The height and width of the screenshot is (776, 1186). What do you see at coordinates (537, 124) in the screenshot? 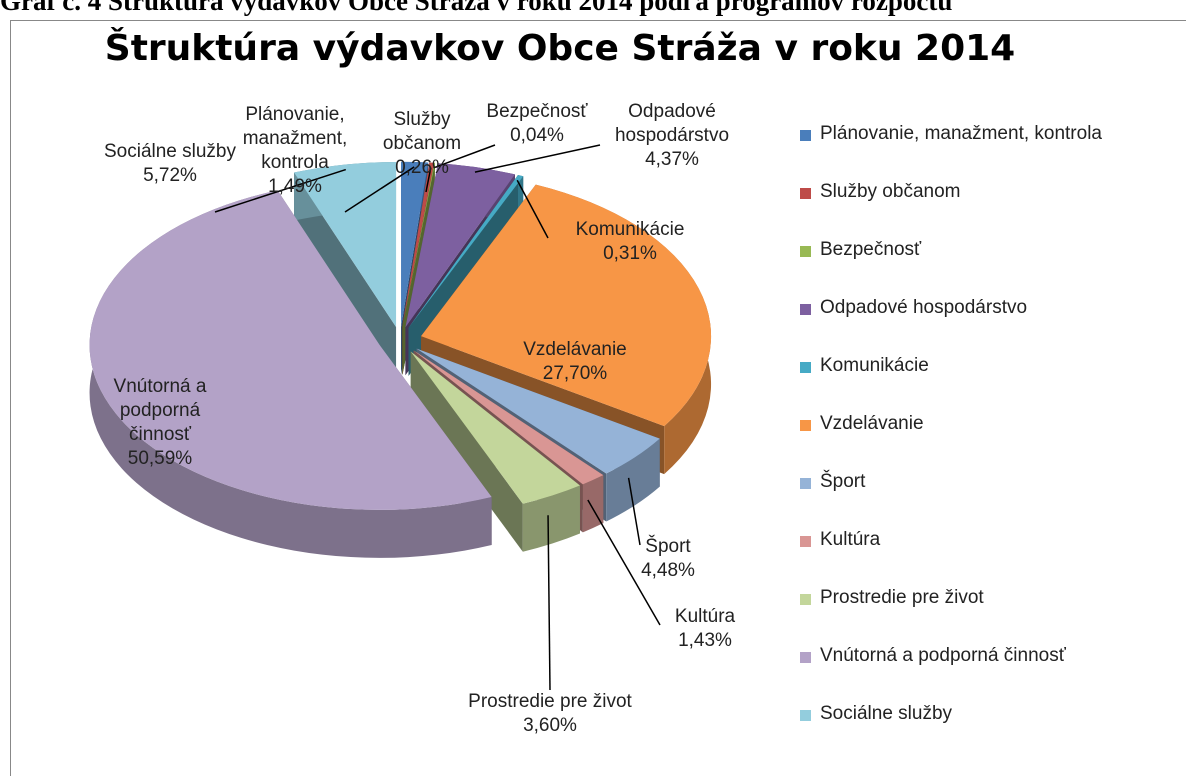
I see `data-label: Bezpečnosť 0,04%` at bounding box center [537, 124].